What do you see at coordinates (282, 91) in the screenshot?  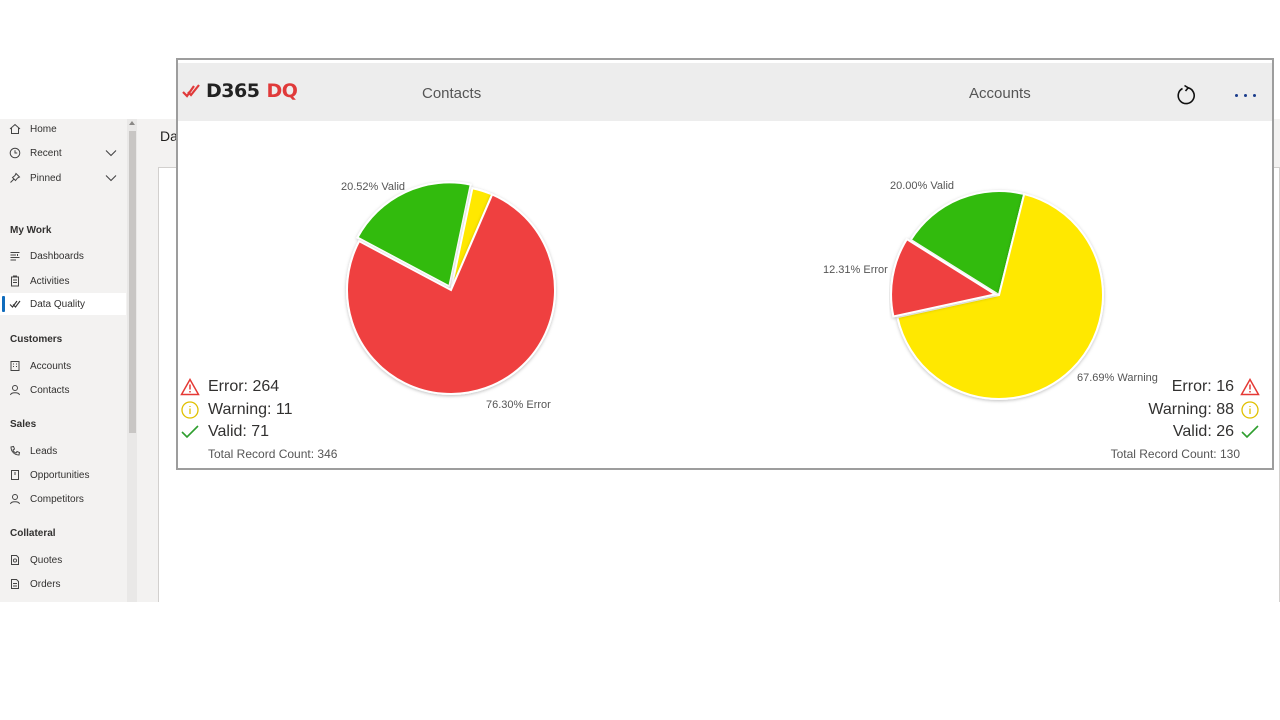 I see `brand-accent: DQ` at bounding box center [282, 91].